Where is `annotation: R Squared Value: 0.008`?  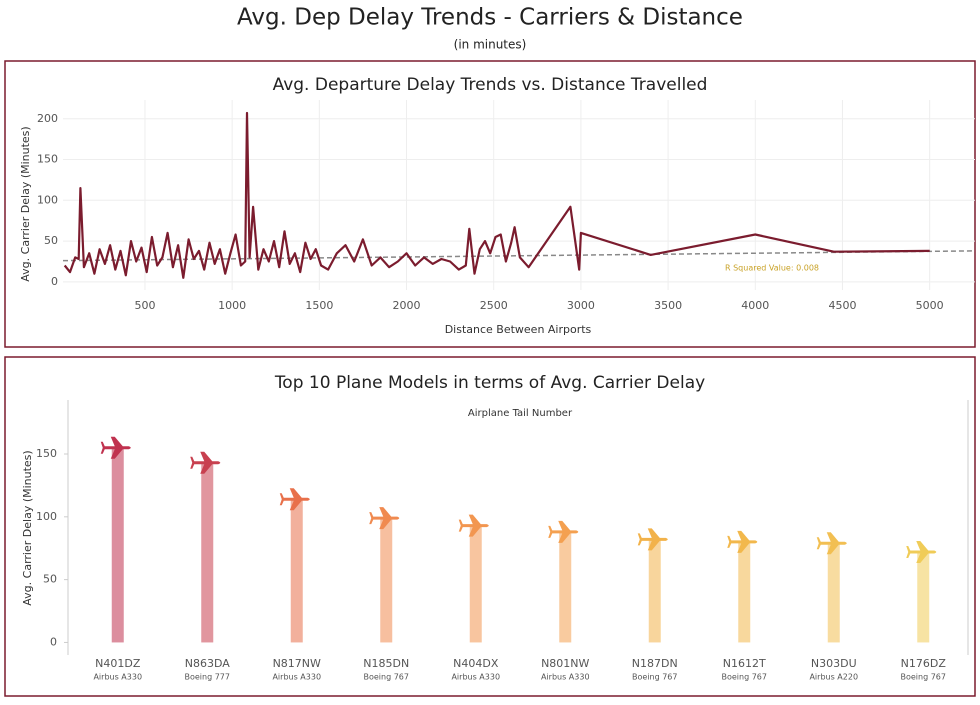
annotation: R Squared Value: 0.008 is located at coordinates (772, 268).